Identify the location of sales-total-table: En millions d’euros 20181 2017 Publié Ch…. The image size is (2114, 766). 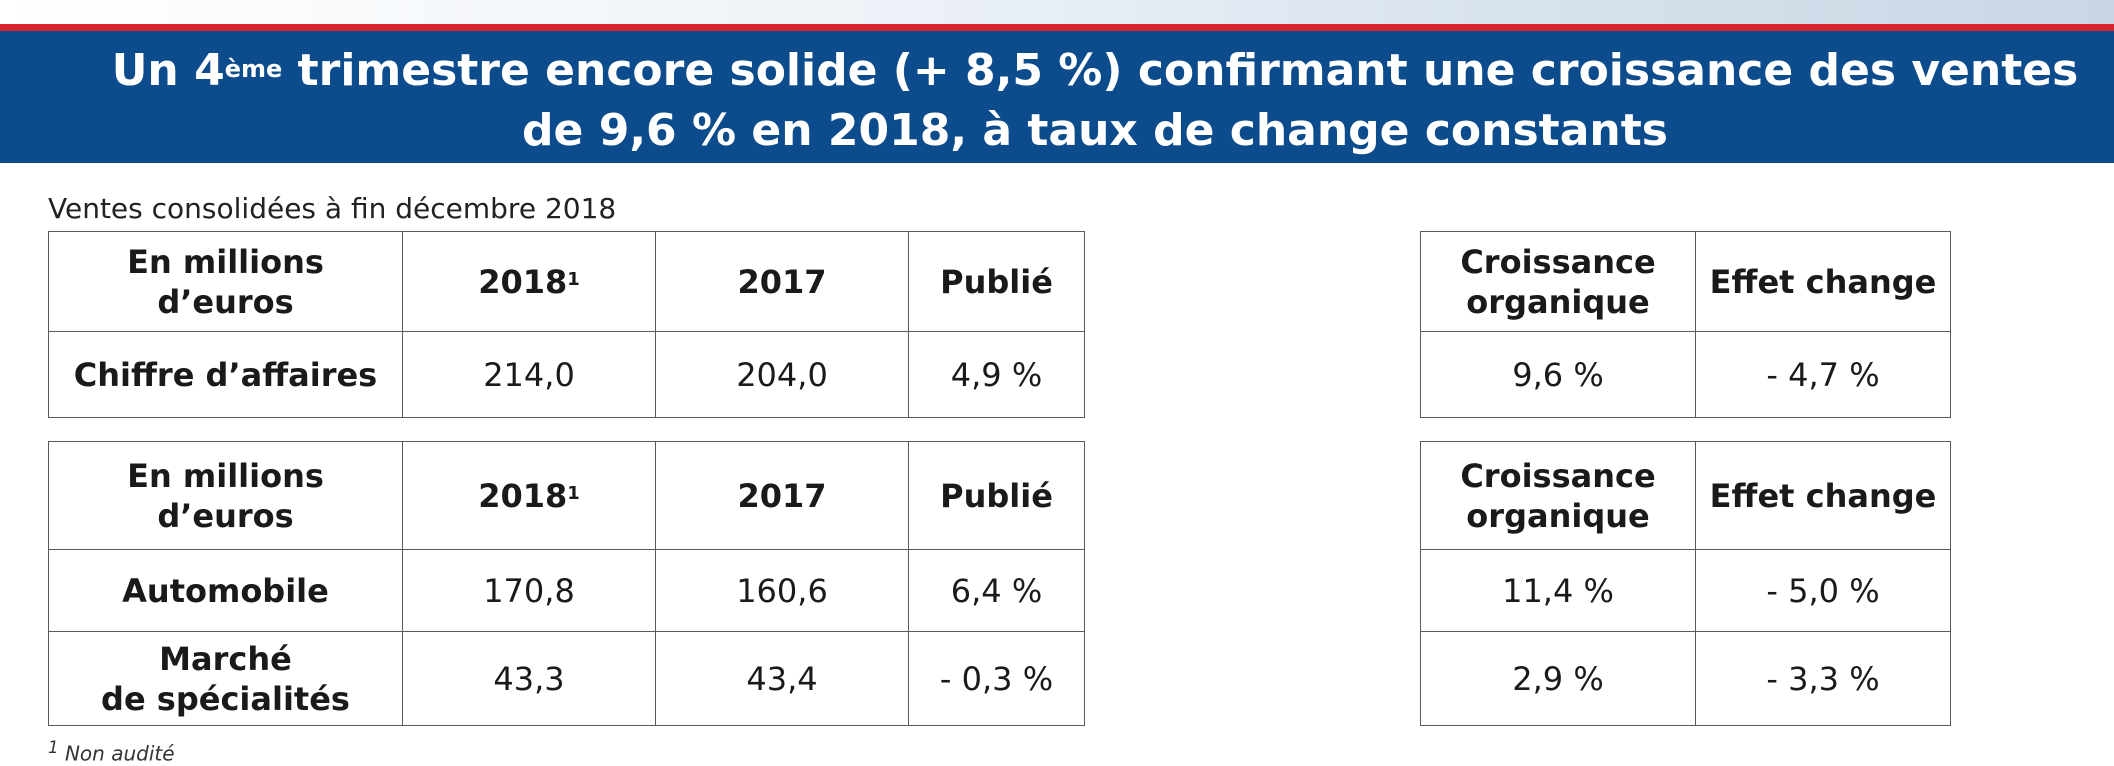
(566, 324).